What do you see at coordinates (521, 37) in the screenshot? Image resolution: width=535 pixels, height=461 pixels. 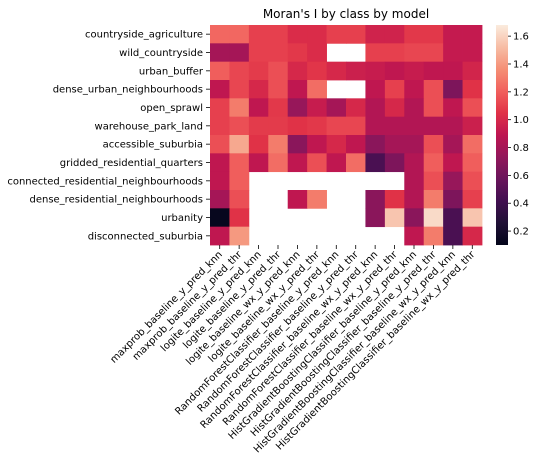 I see `colorbar-tick-label: 1.6` at bounding box center [521, 37].